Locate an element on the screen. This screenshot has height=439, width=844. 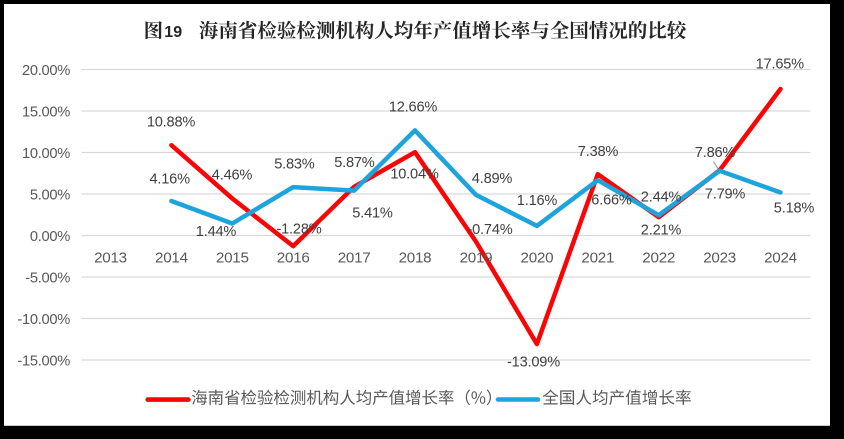
svg-text: 17.65% is located at coordinates (780, 65).